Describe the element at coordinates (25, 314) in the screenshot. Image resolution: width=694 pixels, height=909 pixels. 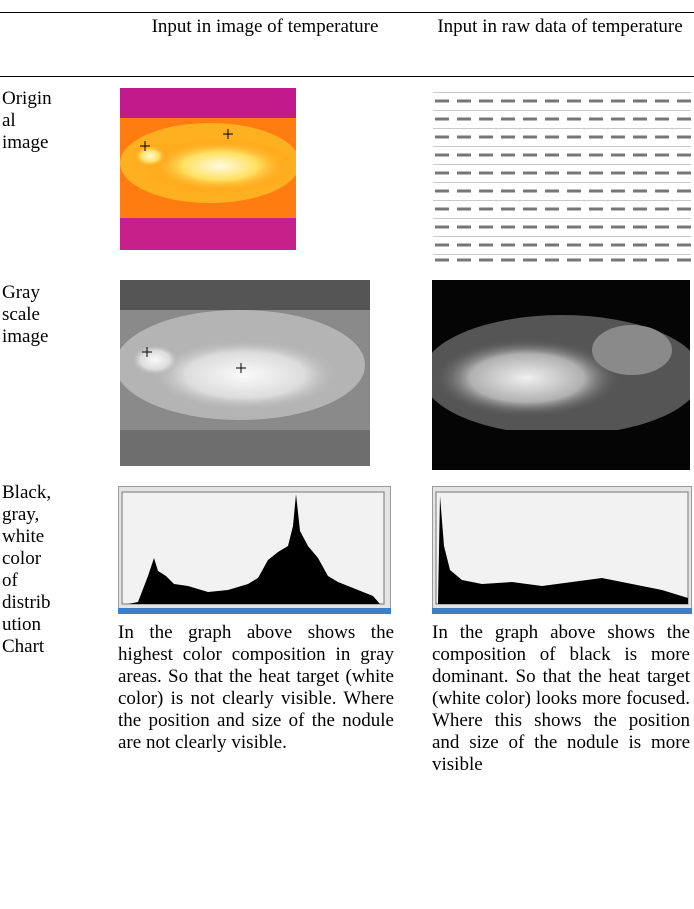
I see `row-label: Gray scale image` at that location.